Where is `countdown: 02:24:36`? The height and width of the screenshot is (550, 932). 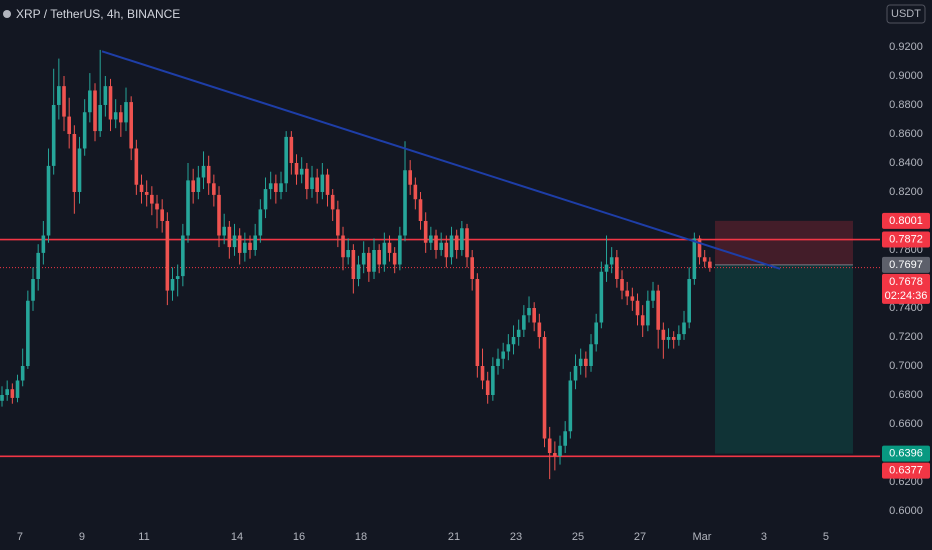
countdown: 02:24:36 is located at coordinates (906, 296).